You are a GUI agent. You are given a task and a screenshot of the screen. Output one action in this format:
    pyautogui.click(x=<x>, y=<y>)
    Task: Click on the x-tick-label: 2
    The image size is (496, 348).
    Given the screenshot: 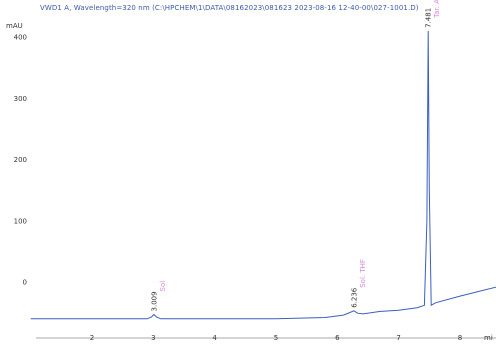 What is the action you would take?
    pyautogui.click(x=92, y=338)
    